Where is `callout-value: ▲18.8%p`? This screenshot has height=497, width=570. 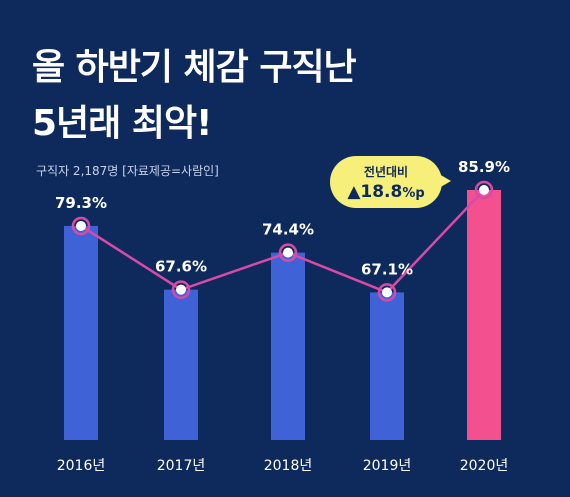
callout-value: ▲18.8%p is located at coordinates (386, 192).